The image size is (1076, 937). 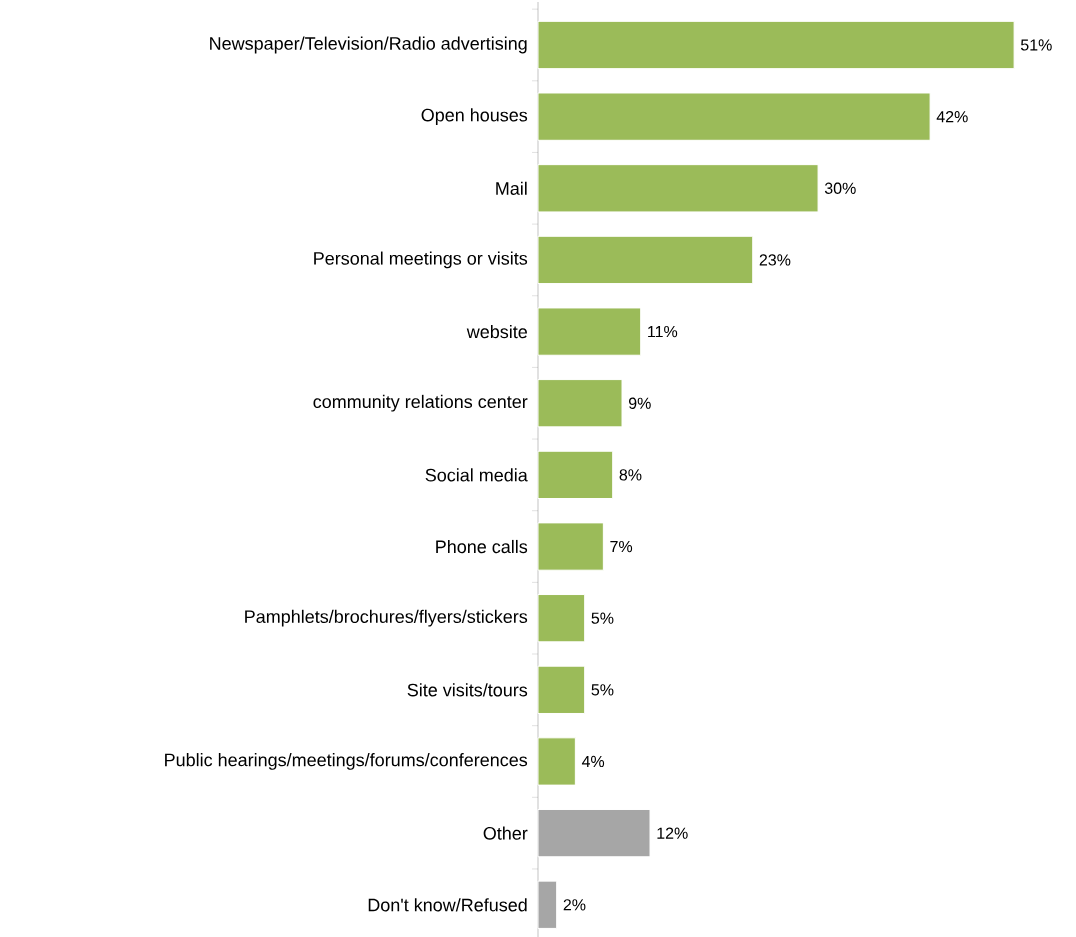 What do you see at coordinates (368, 45) in the screenshot?
I see `y-tick-label: Newspaper/Television/Radio advertising` at bounding box center [368, 45].